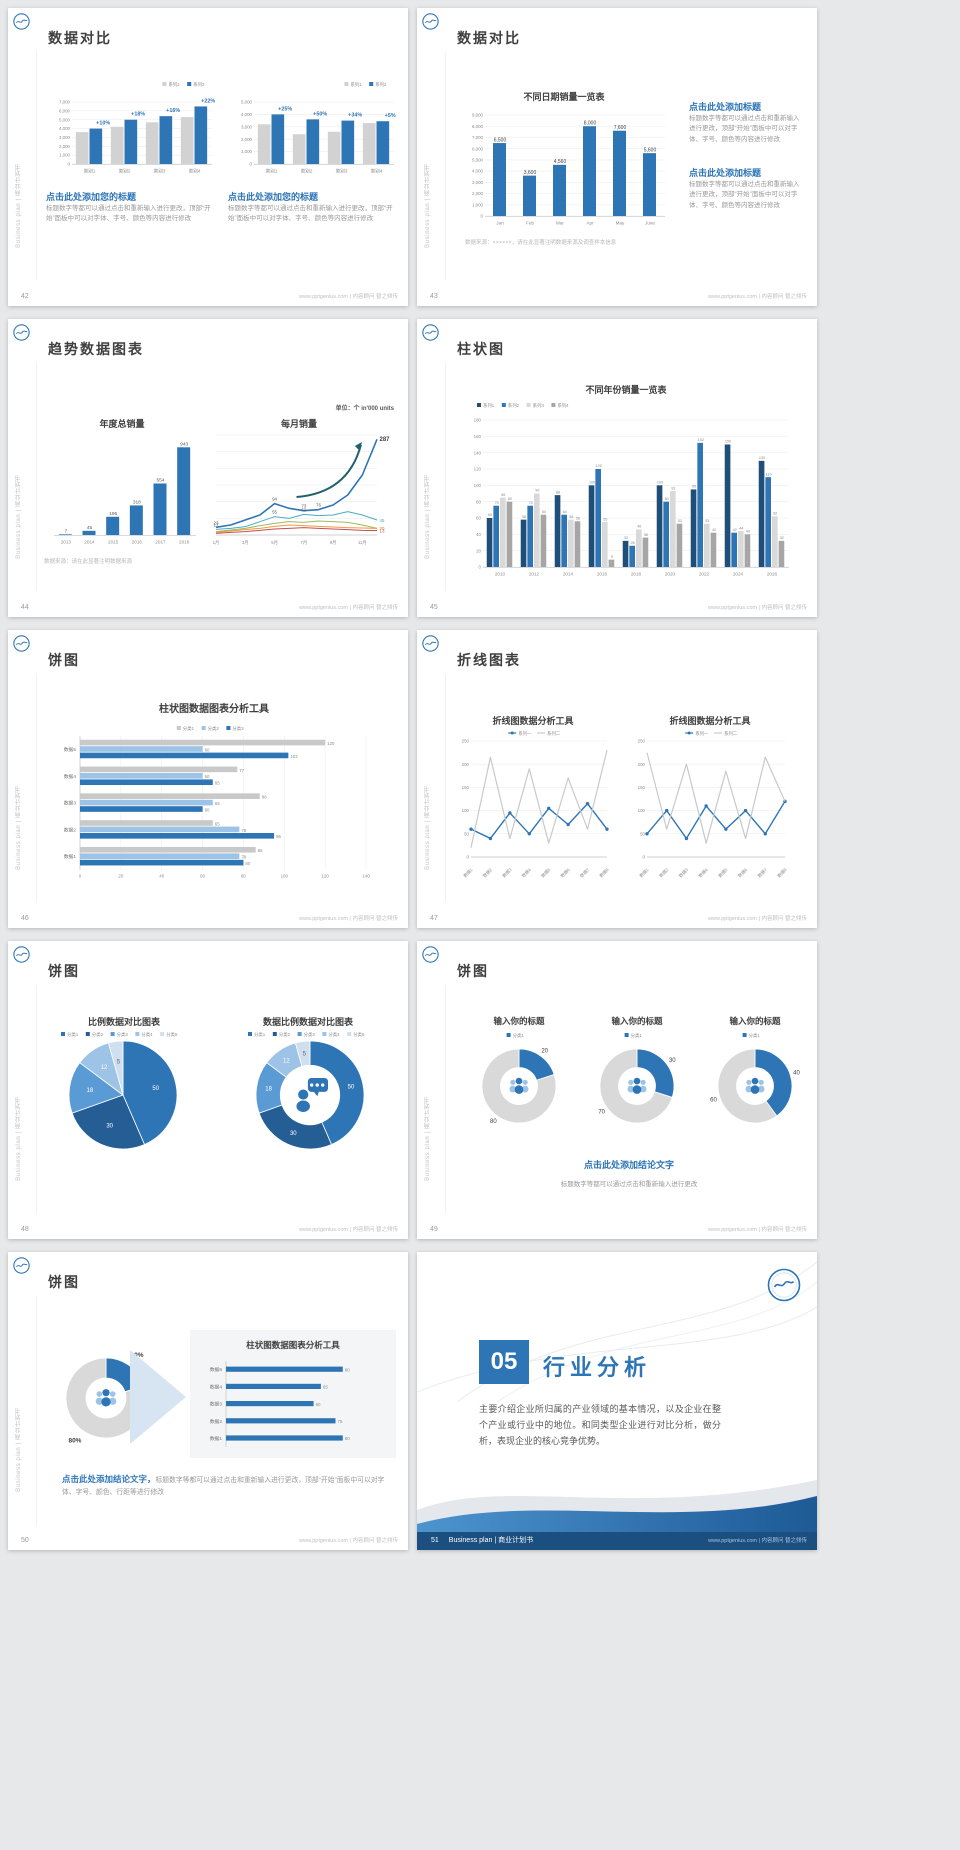 The width and height of the screenshot is (960, 1850). Describe the element at coordinates (351, 1087) in the screenshot. I see `svg-text: 50` at that location.